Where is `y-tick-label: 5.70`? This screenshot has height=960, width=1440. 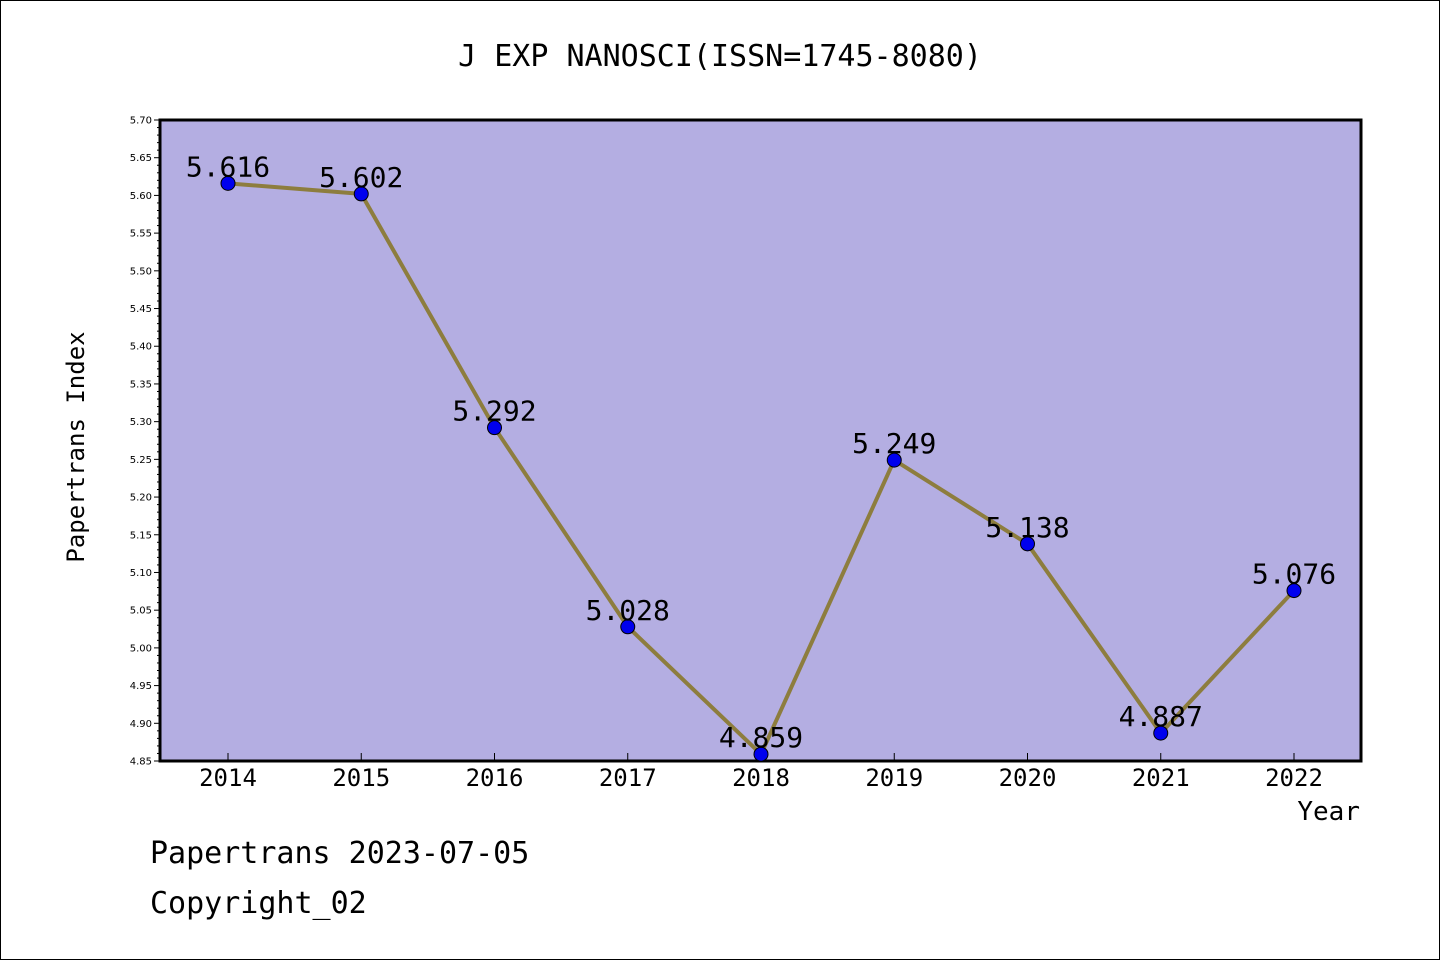 y-tick-label: 5.70 is located at coordinates (141, 121).